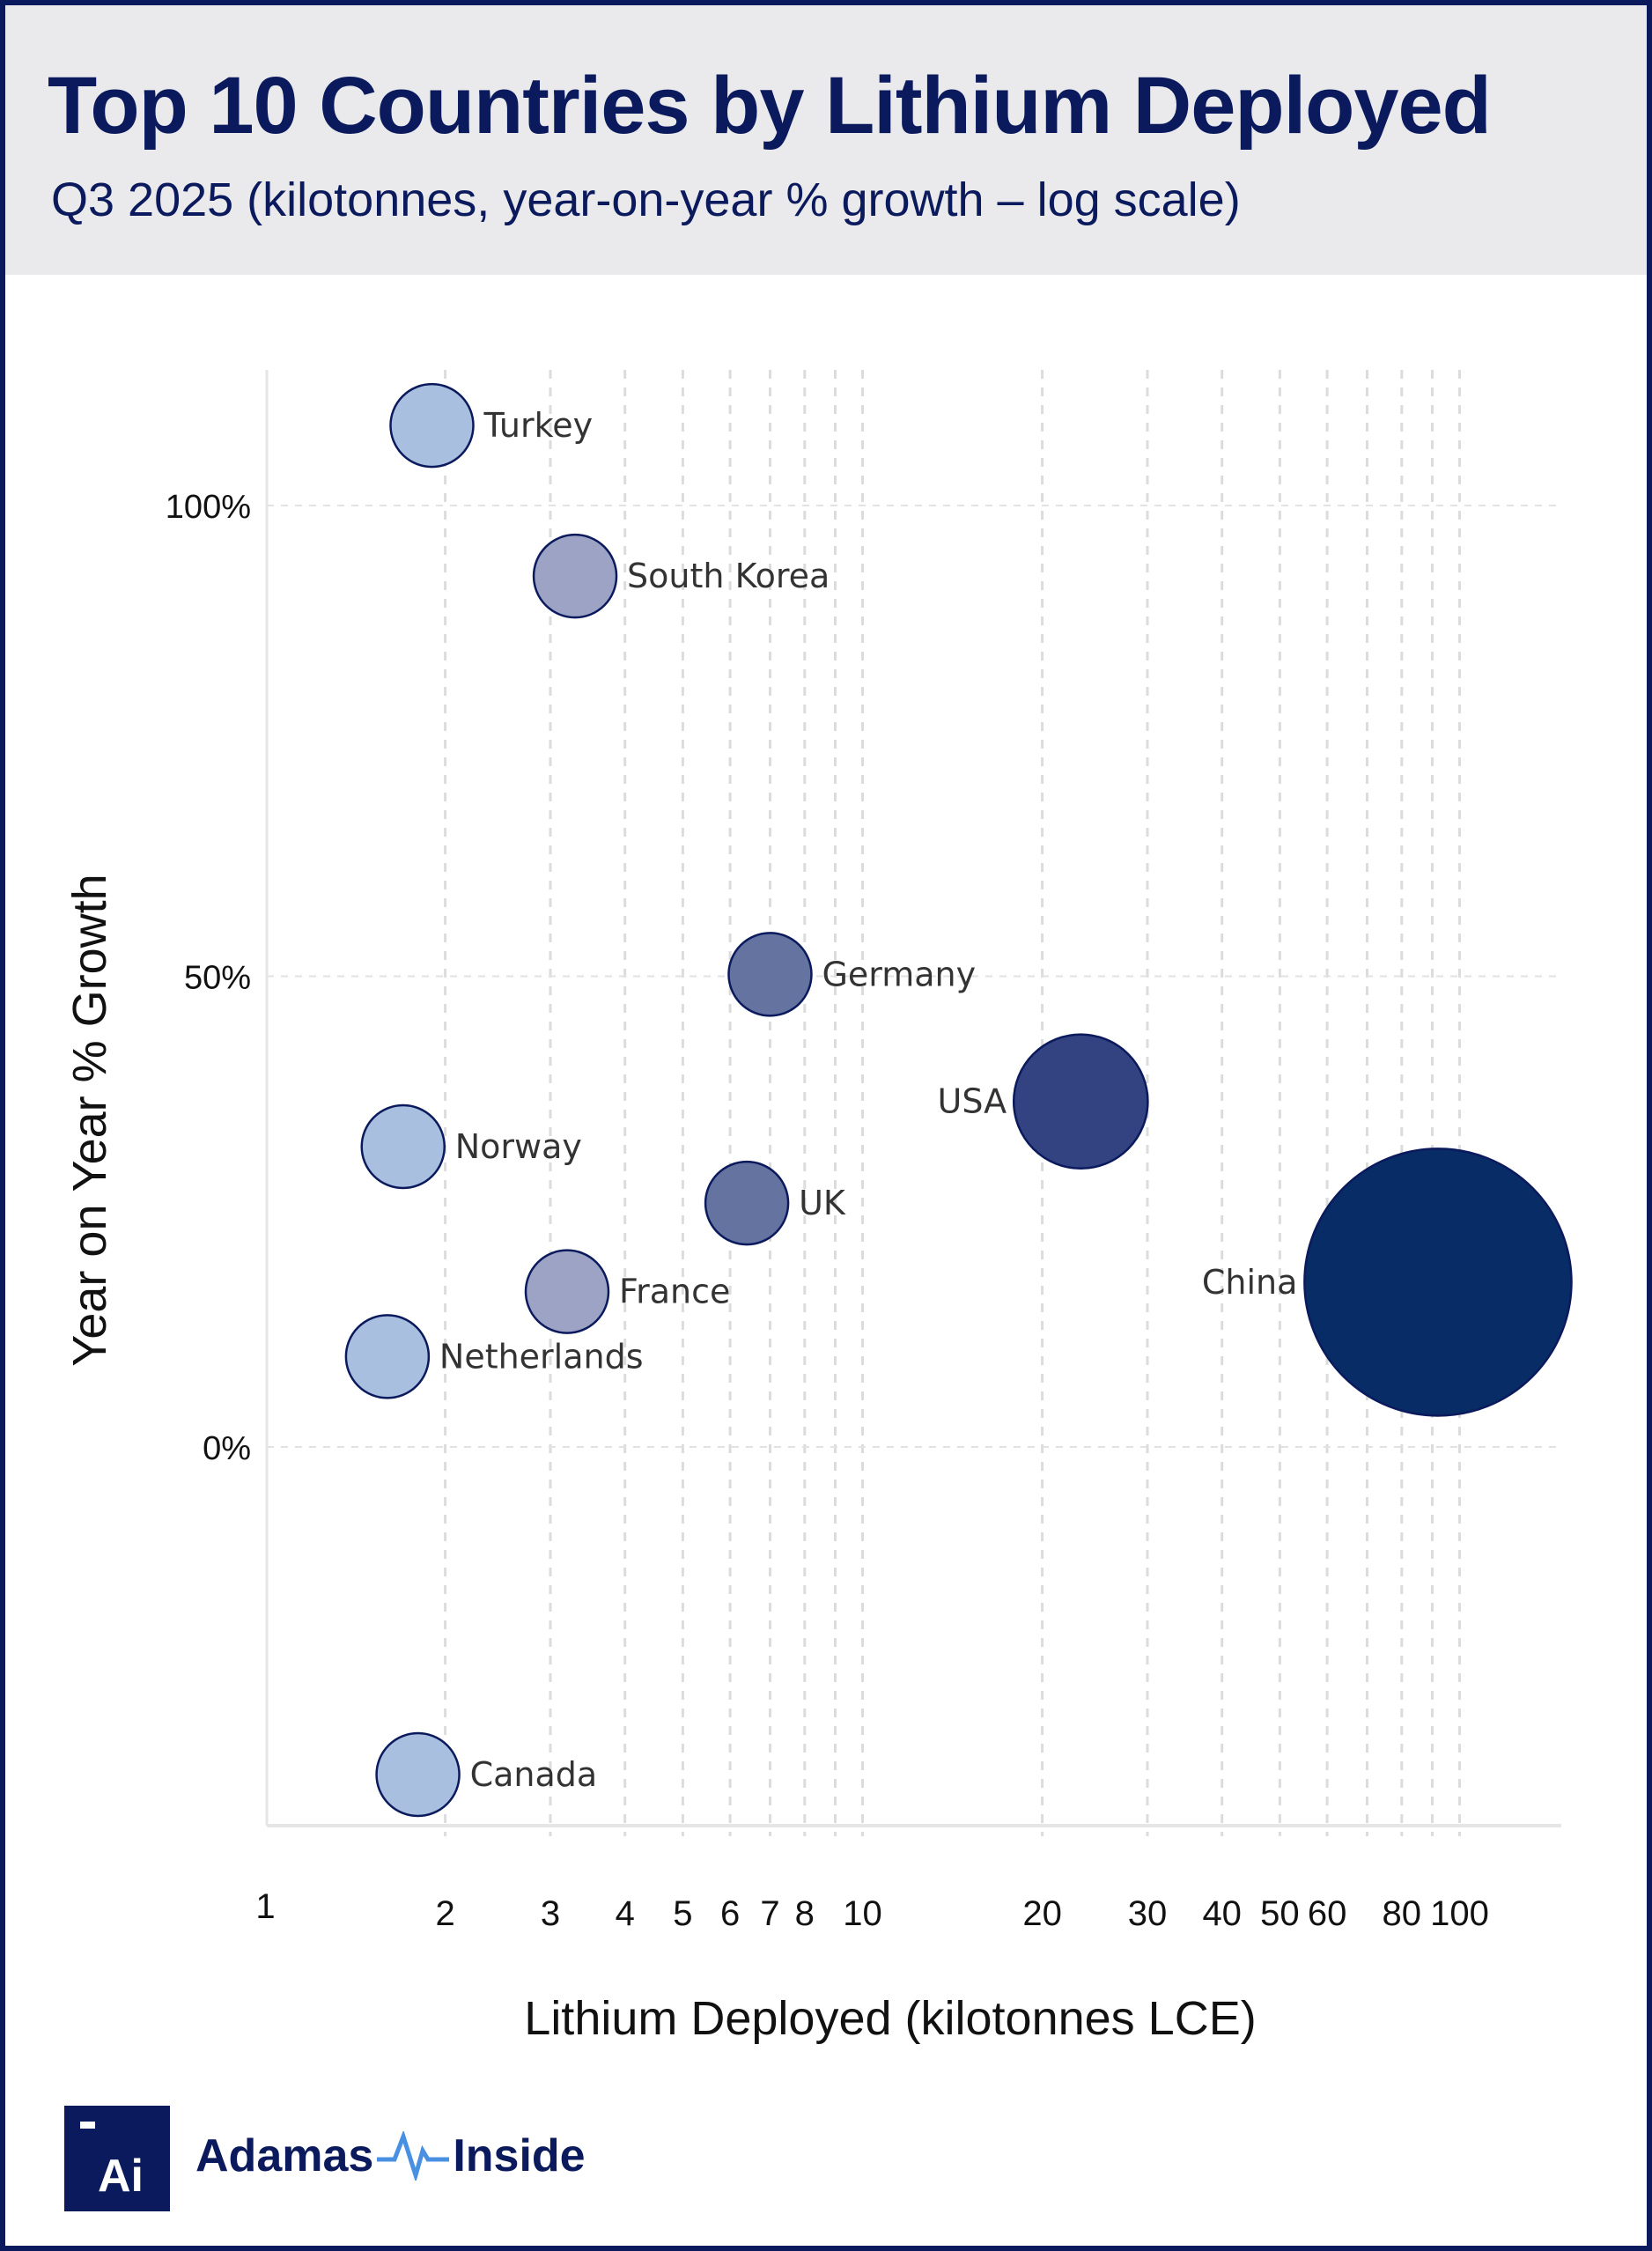 Image resolution: width=1652 pixels, height=2251 pixels. What do you see at coordinates (770, 106) in the screenshot?
I see `chart-title: Top 10 Countries by Lithium Deployed` at bounding box center [770, 106].